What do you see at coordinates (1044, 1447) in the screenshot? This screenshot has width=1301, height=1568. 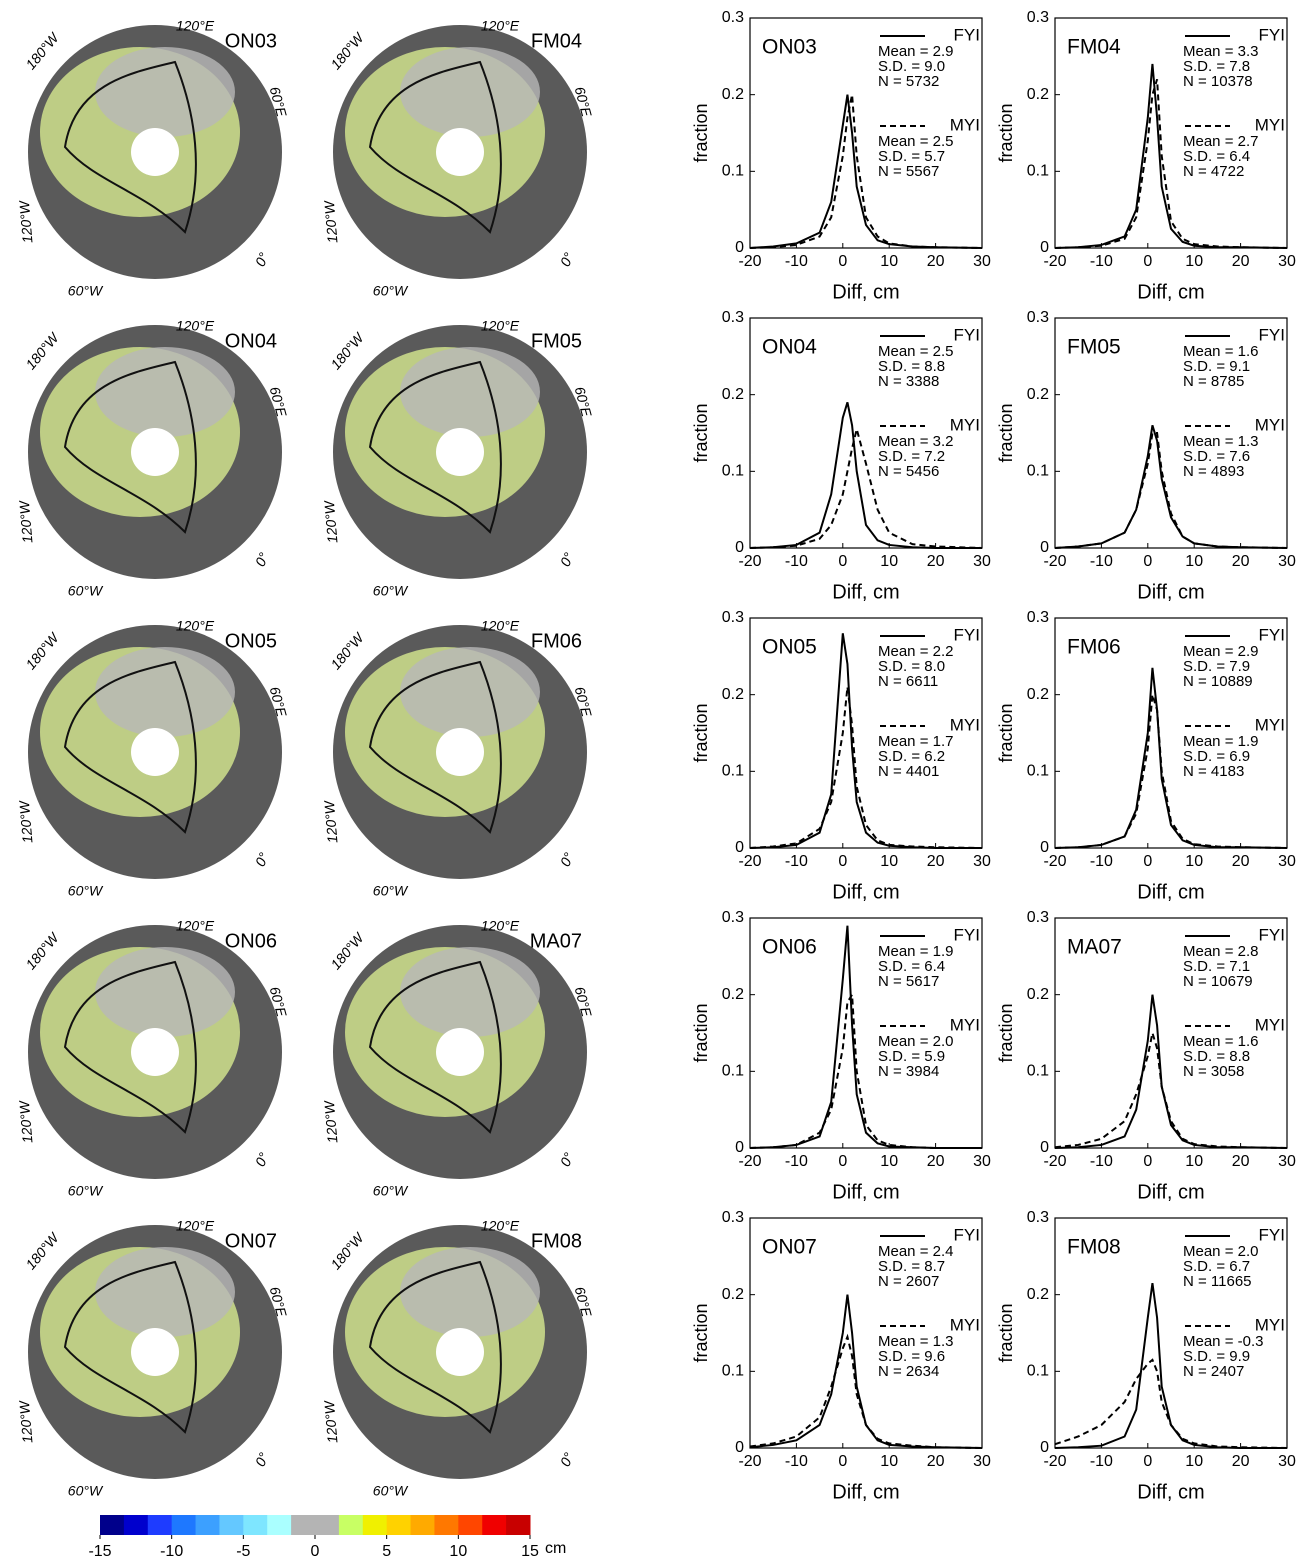 I see `y-tick-label: 0` at bounding box center [1044, 1447].